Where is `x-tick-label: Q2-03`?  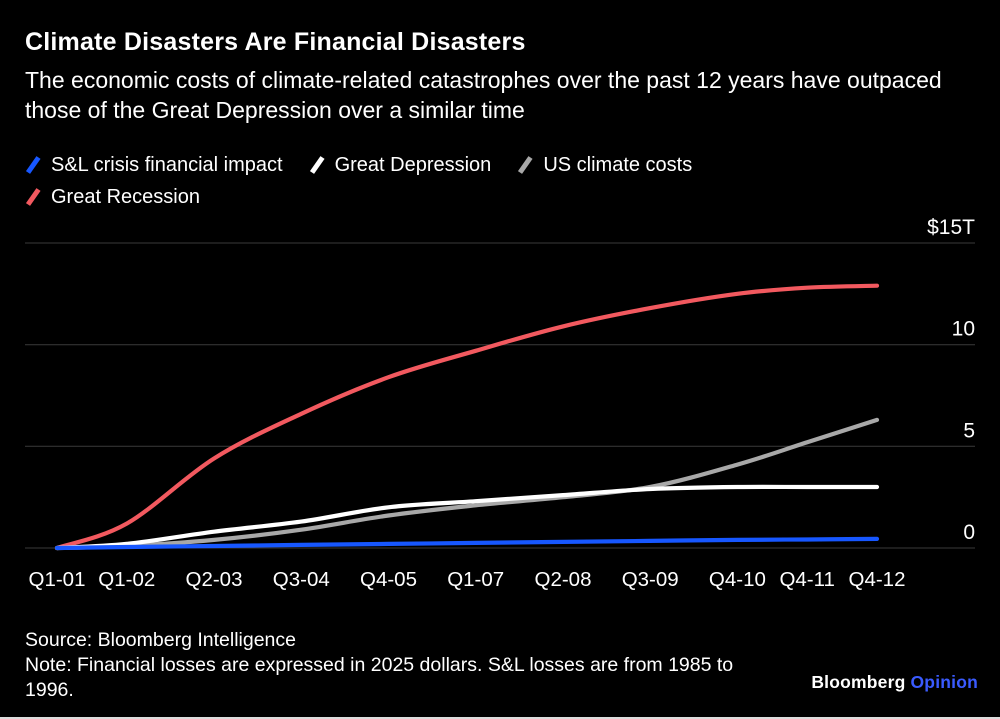 x-tick-label: Q2-03 is located at coordinates (214, 579).